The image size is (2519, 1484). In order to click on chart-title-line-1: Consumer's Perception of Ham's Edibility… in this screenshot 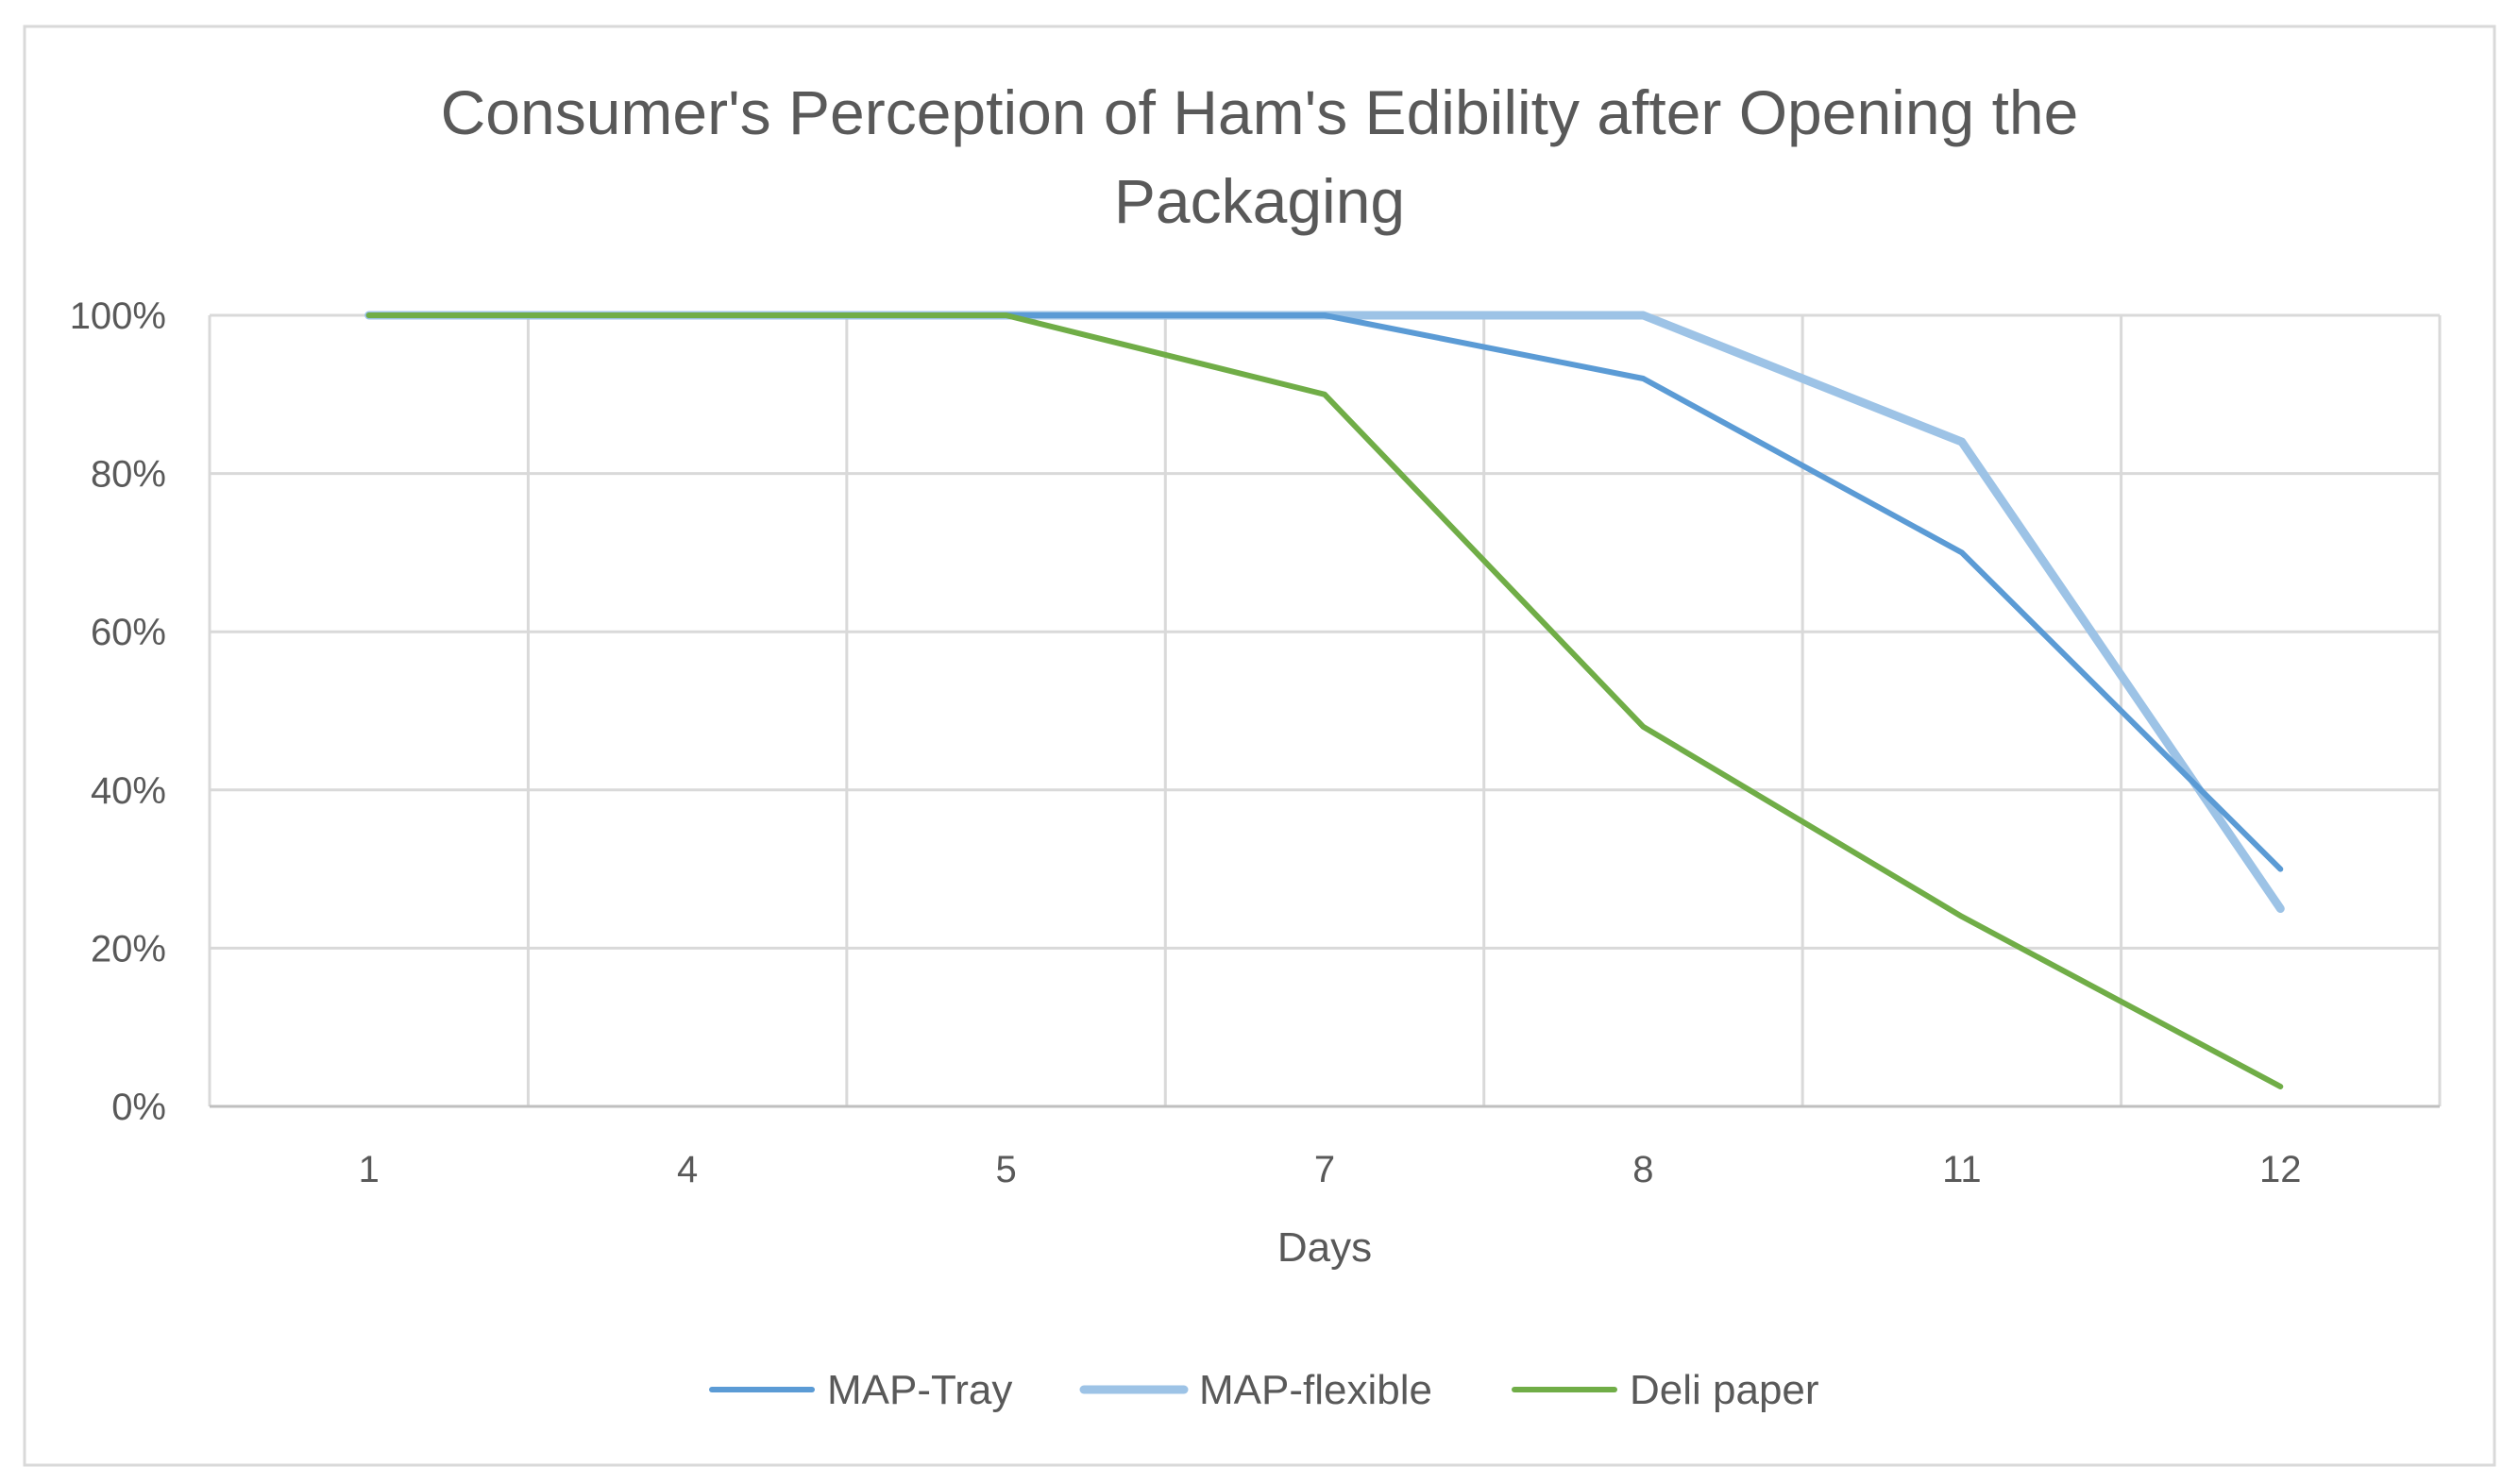, I will do `click(1260, 112)`.